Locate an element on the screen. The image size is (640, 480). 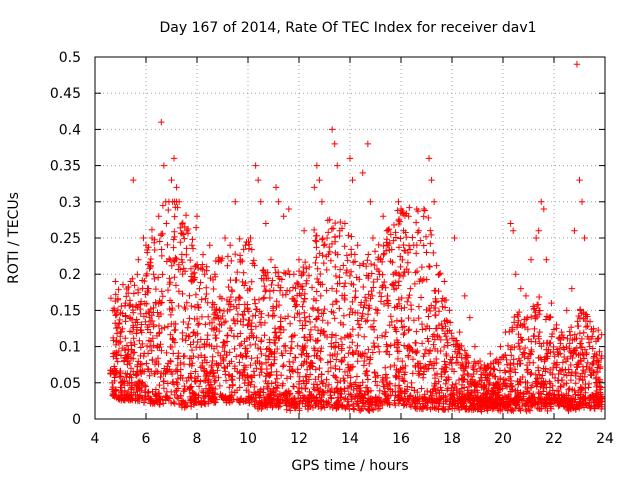
y-tick-label: 0.5 is located at coordinates (70, 58).